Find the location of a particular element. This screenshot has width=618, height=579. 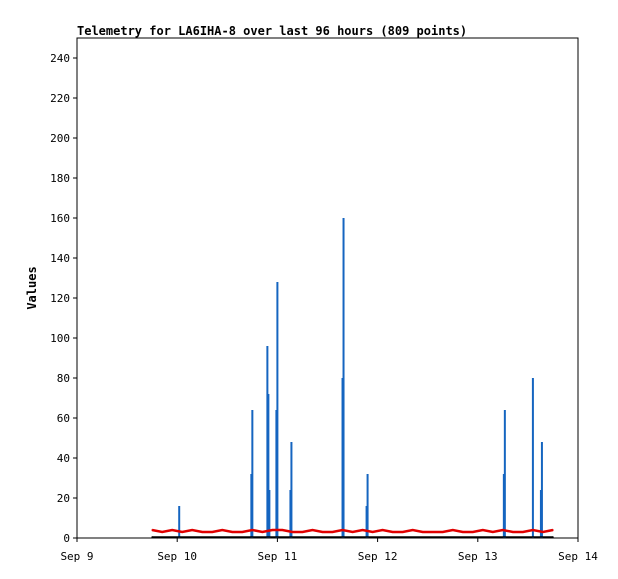

x-tick-label: Sep 14 is located at coordinates (578, 556).